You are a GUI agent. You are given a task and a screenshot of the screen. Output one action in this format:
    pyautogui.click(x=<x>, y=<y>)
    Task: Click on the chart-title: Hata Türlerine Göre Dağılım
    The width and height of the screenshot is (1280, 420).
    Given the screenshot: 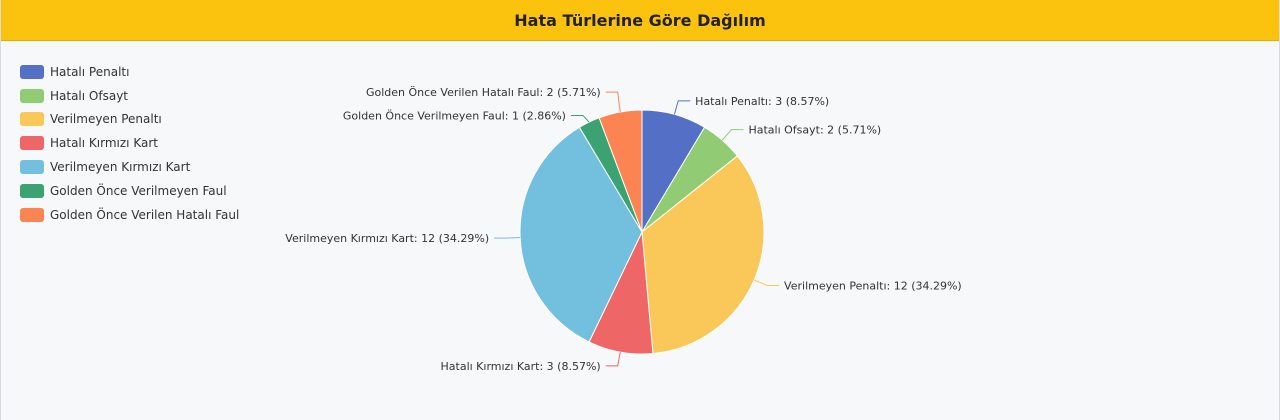 What is the action you would take?
    pyautogui.click(x=640, y=20)
    